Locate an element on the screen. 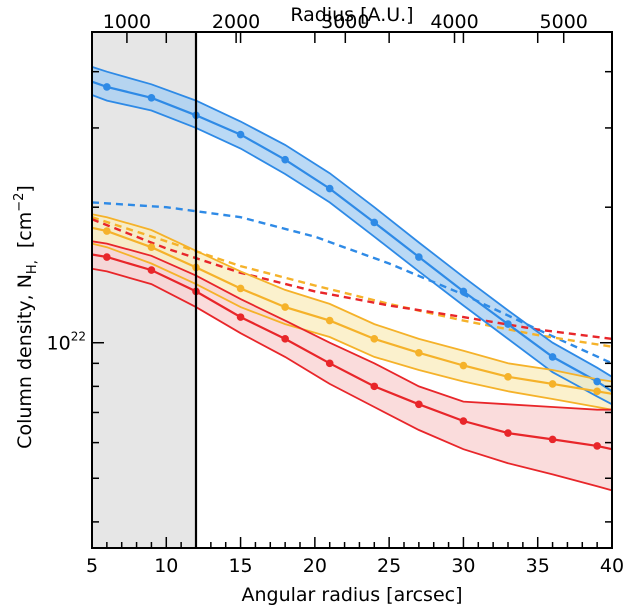 The image size is (628, 610). x-tick-label-1: 10 is located at coordinates (166, 566).